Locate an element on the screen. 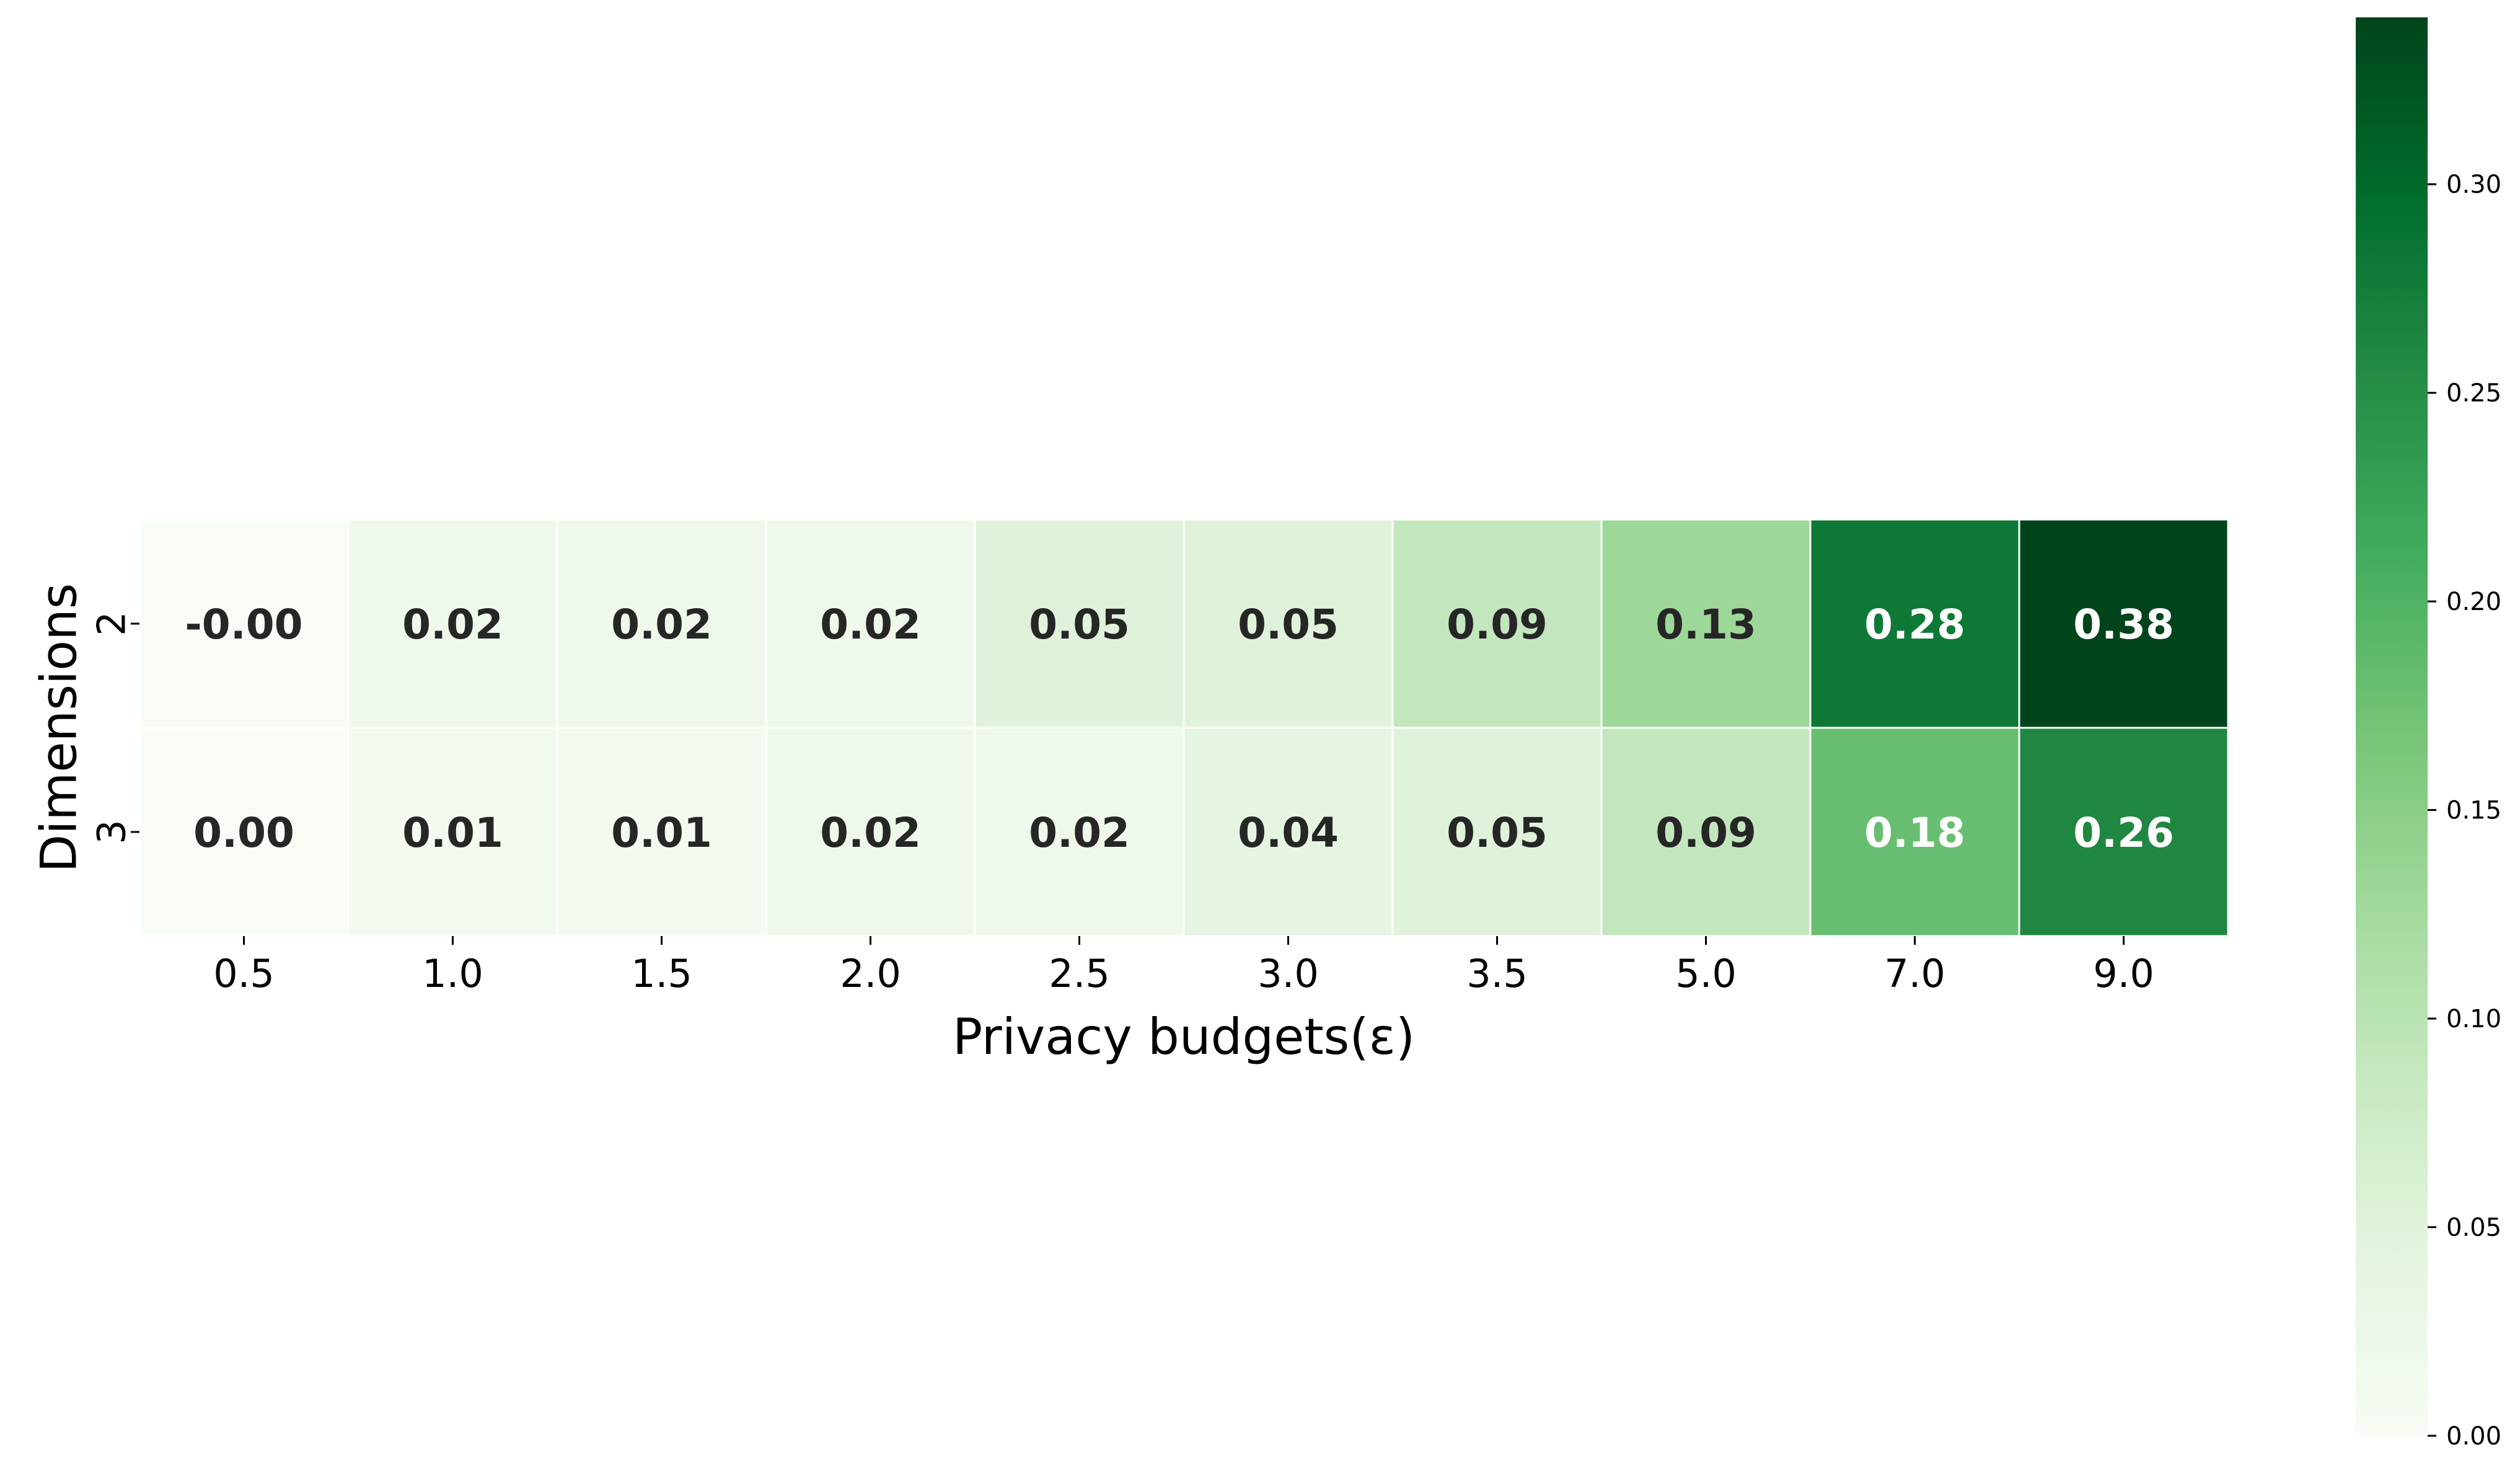 This screenshot has height=1468, width=2520. cell-value-label: 0.18 is located at coordinates (1914, 833).